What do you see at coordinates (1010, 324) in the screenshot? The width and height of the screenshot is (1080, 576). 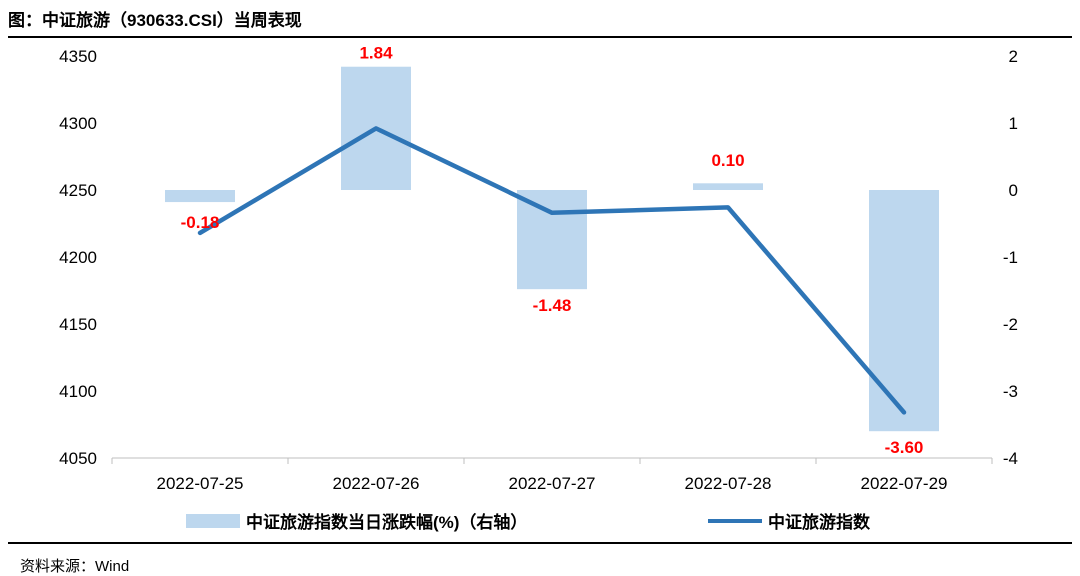 I see `y-right-tick-label: -2` at bounding box center [1010, 324].